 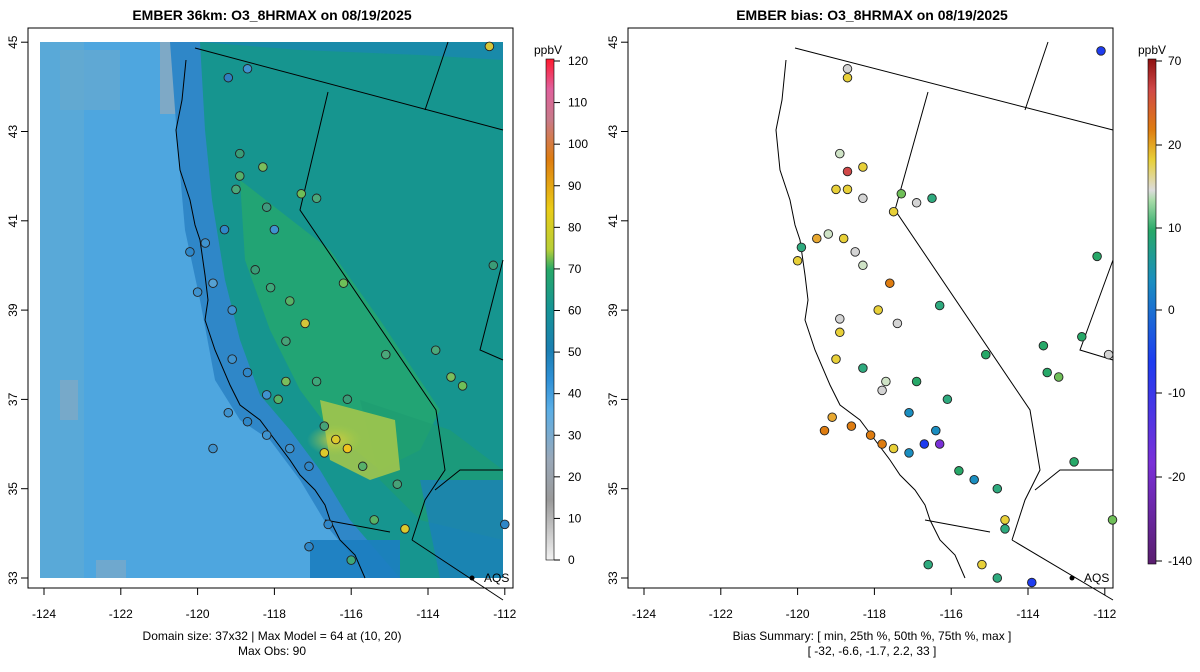 What do you see at coordinates (721, 614) in the screenshot?
I see `x-tick-label: -122` at bounding box center [721, 614].